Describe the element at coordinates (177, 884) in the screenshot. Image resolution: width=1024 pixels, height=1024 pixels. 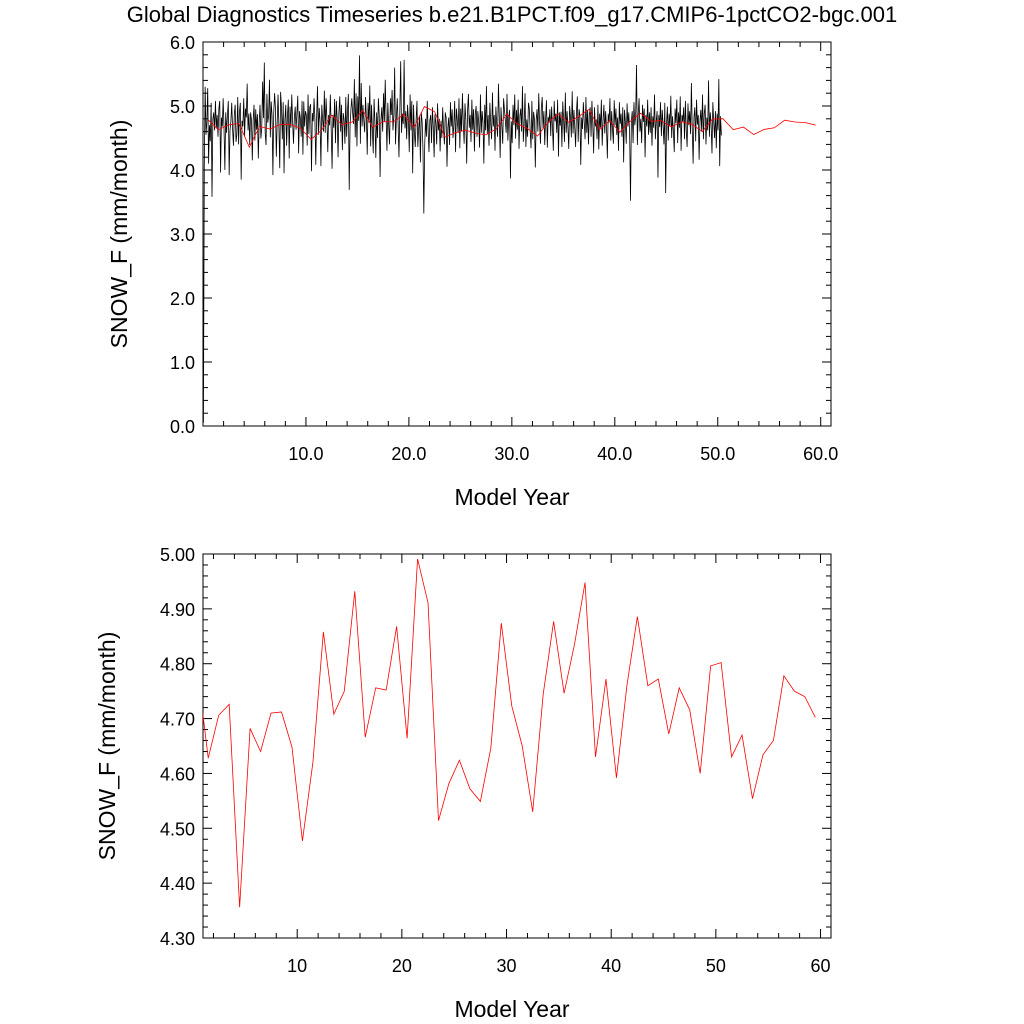
I see `y-tick-label-bottom: 4.40` at that location.